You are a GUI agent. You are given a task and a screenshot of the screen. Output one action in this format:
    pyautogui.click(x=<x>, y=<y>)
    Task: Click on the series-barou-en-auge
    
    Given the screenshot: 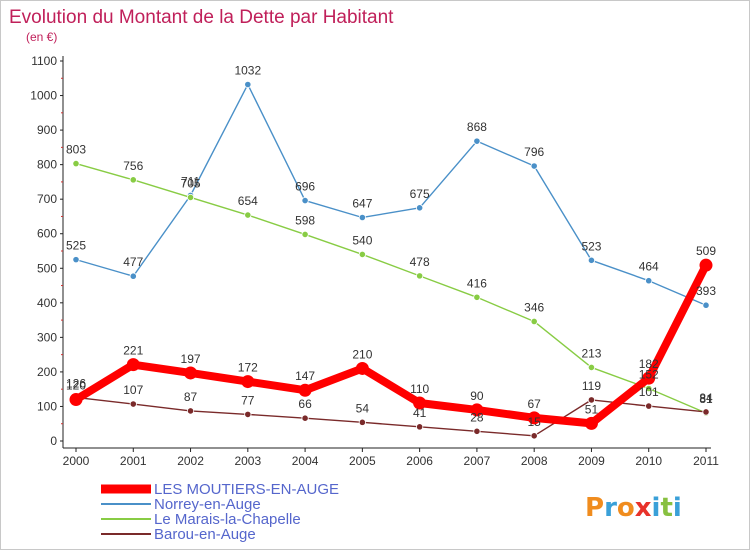 What is the action you would take?
    pyautogui.click(x=391, y=416)
    